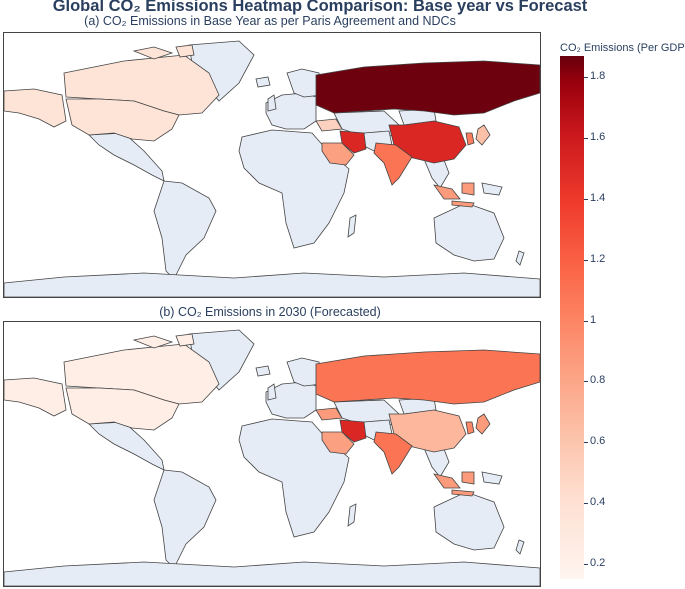  Describe the element at coordinates (598, 501) in the screenshot. I see `colorbar-tick-label: 0.4` at that location.